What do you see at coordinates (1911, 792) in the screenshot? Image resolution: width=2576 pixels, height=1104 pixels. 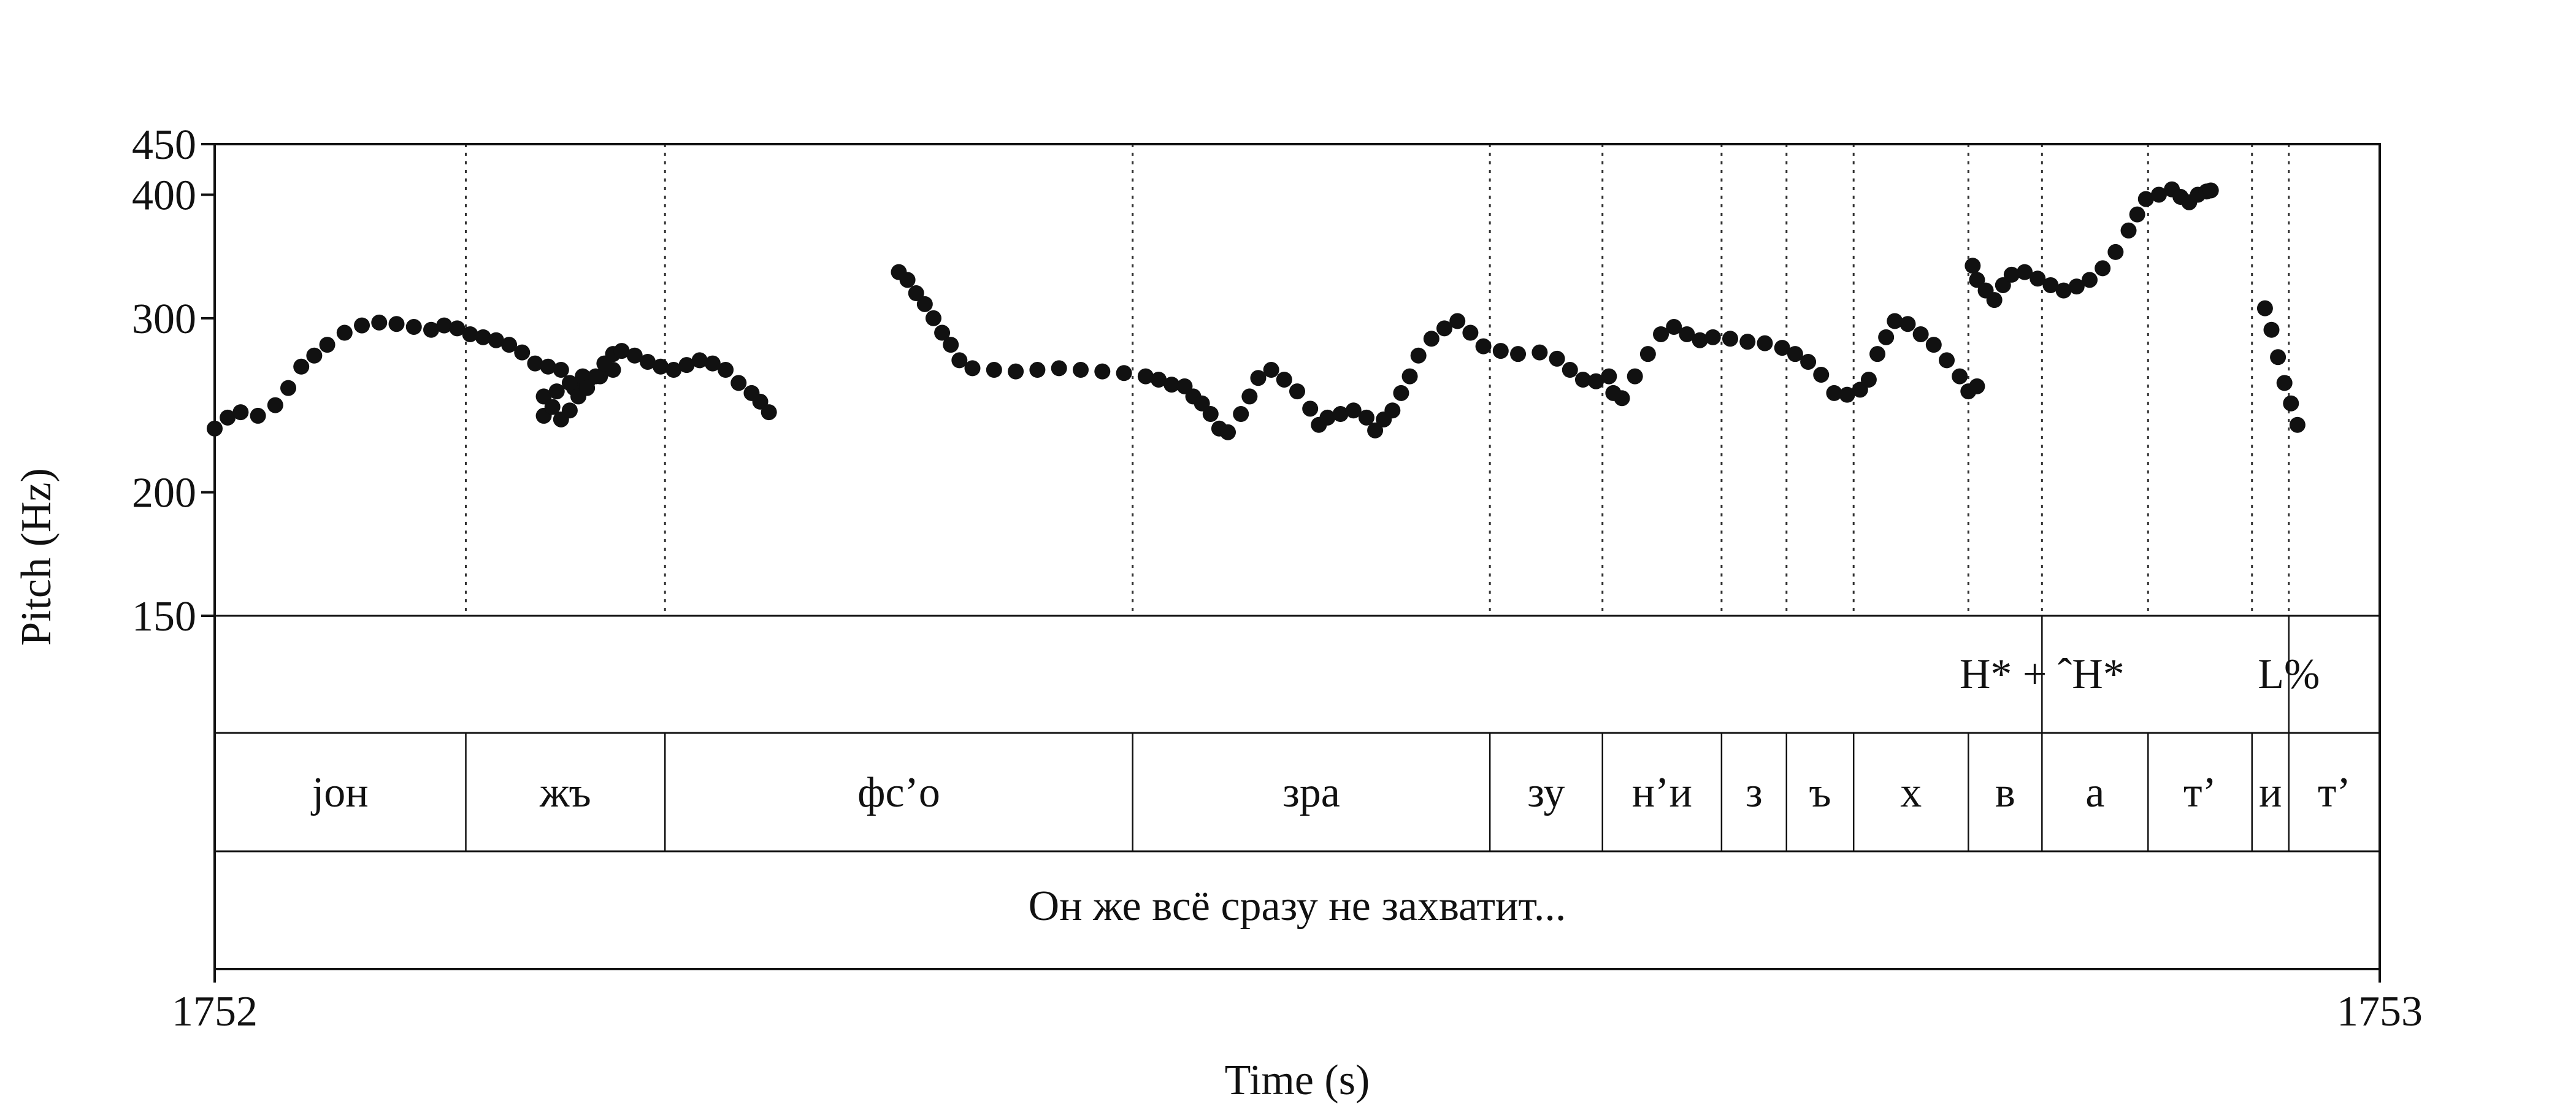 I see `segment-label: х` at bounding box center [1911, 792].